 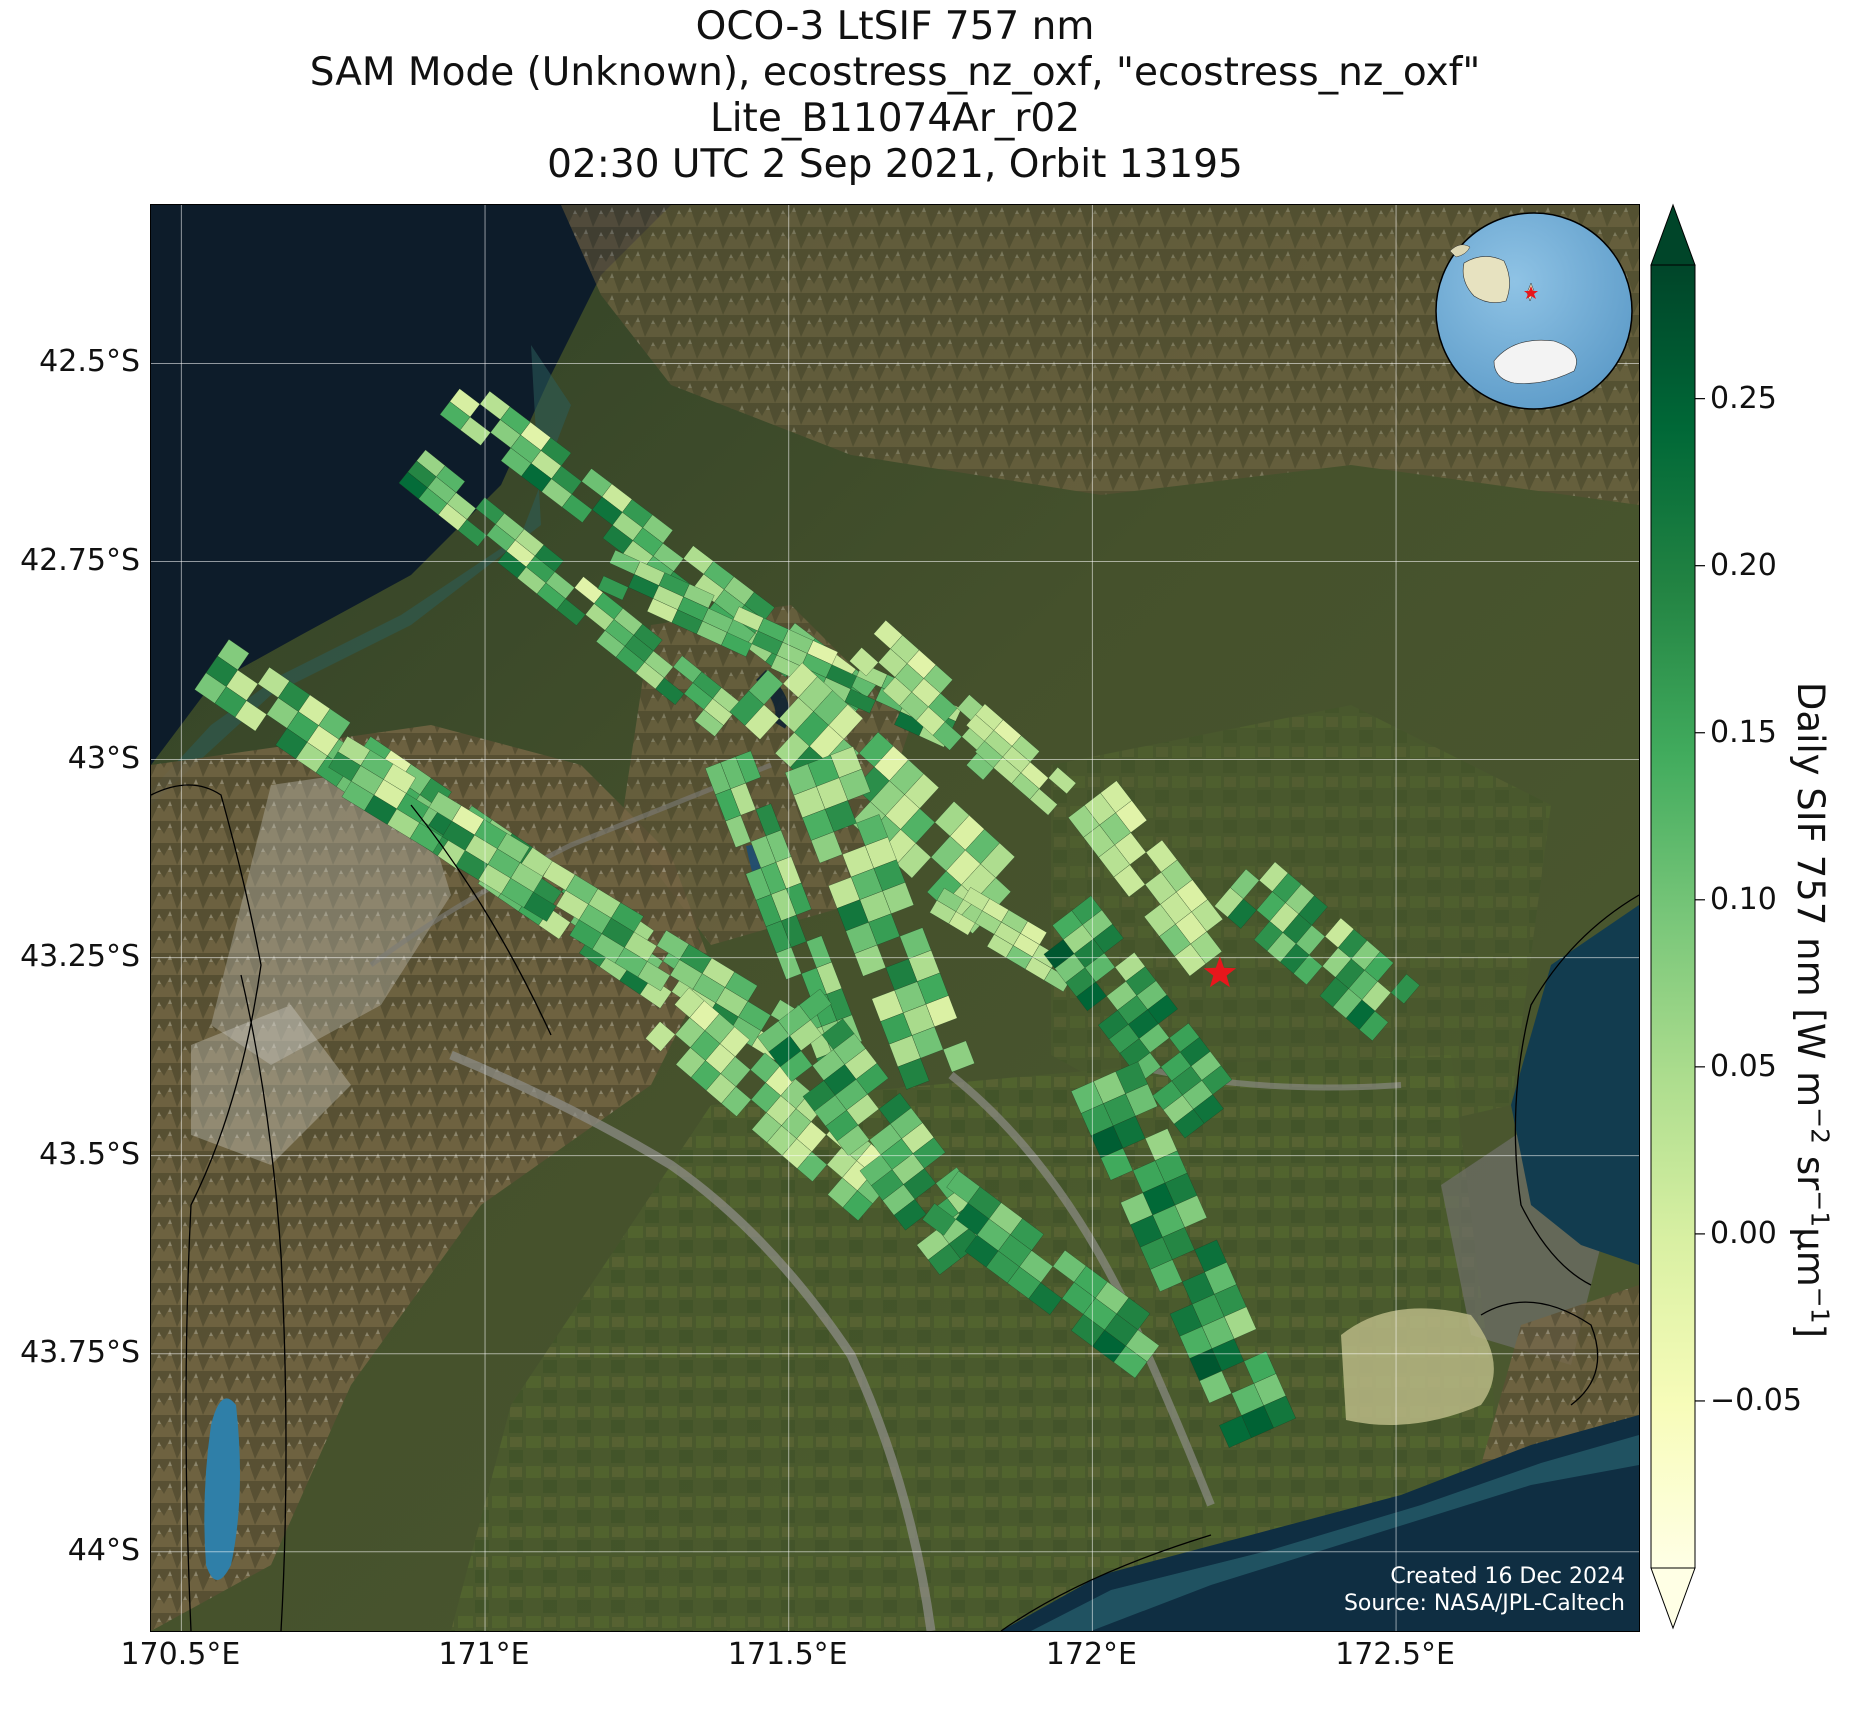 I want to click on colorbar-label: Daily SIF 757 nm [W m−2 sr−1μm−1], so click(x=1812, y=1010).